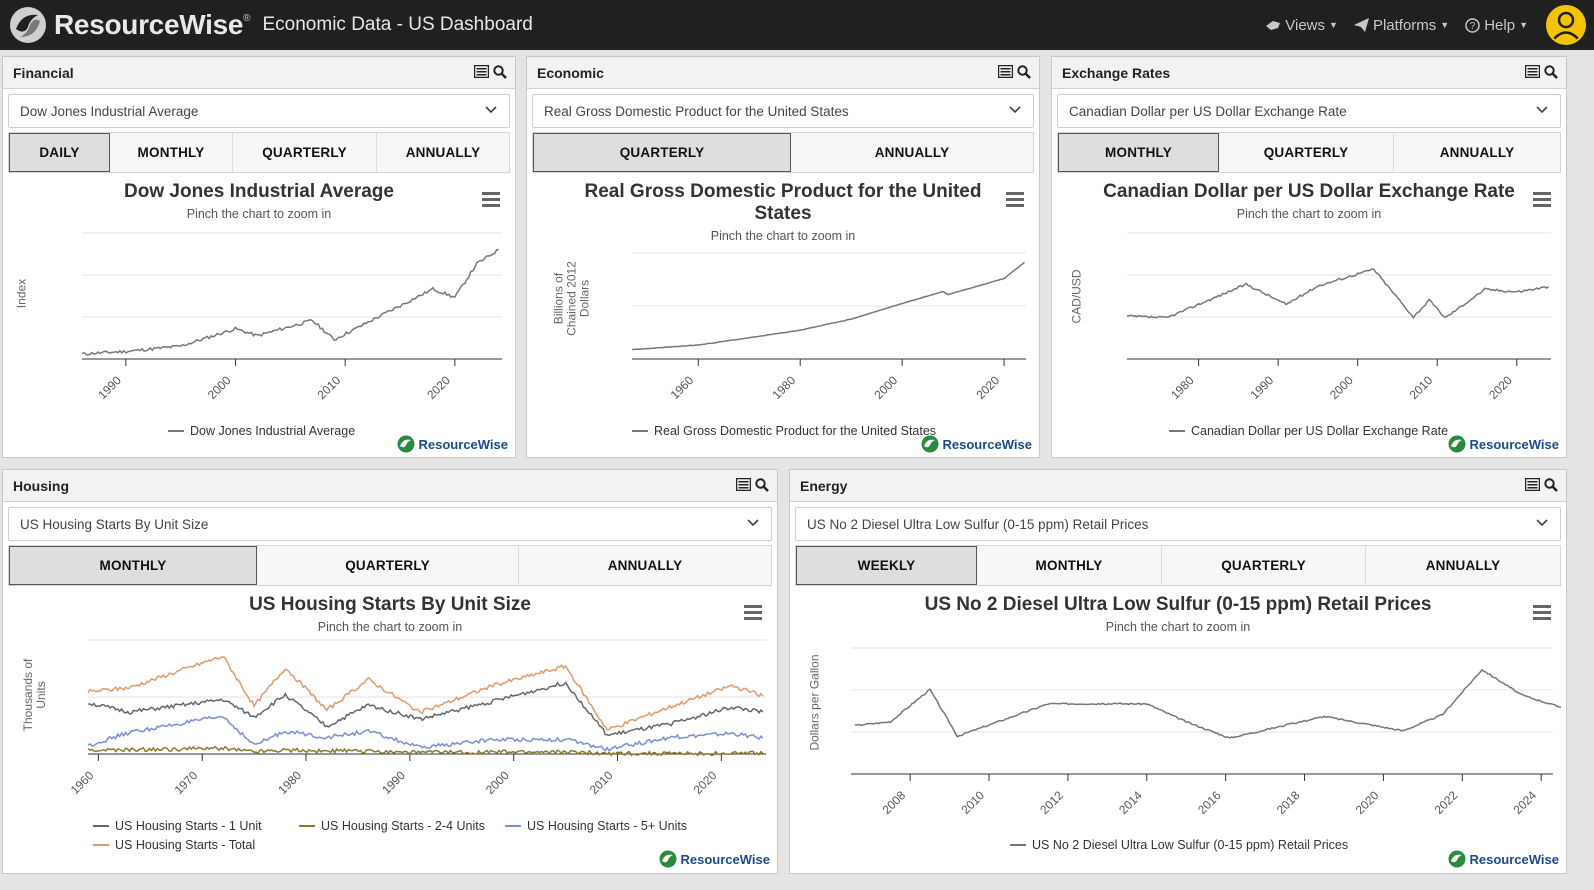 The image size is (1594, 890). I want to click on series-select: US Housing Starts By Unit Size, so click(390, 524).